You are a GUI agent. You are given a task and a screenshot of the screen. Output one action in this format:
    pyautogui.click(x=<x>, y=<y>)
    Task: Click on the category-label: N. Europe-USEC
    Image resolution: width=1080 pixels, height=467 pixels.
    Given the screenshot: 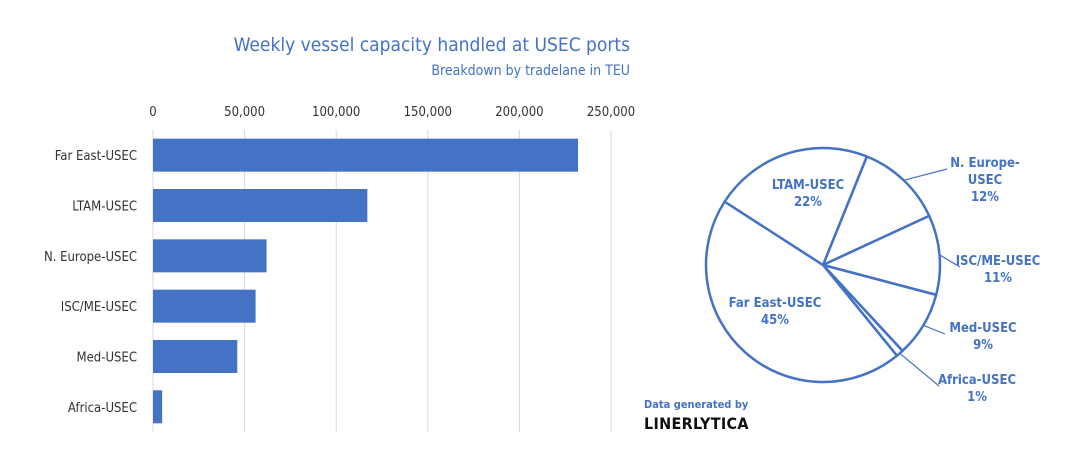 What is the action you would take?
    pyautogui.click(x=90, y=257)
    